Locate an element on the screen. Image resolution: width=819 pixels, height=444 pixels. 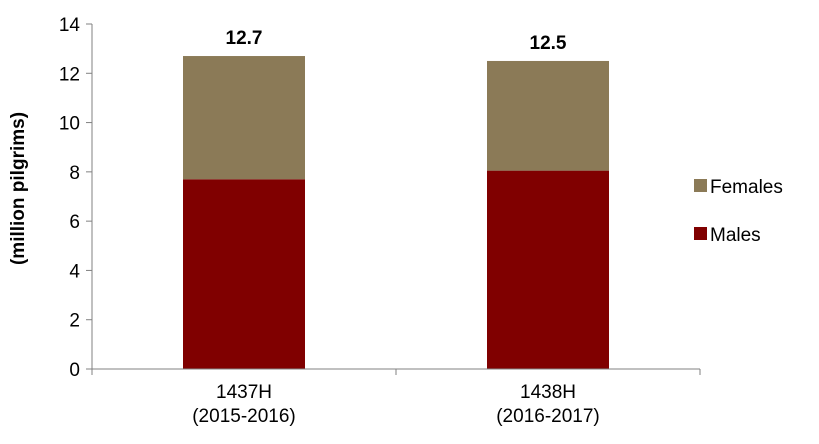
y-axis-label: (million pilgrims) is located at coordinates (18, 188).